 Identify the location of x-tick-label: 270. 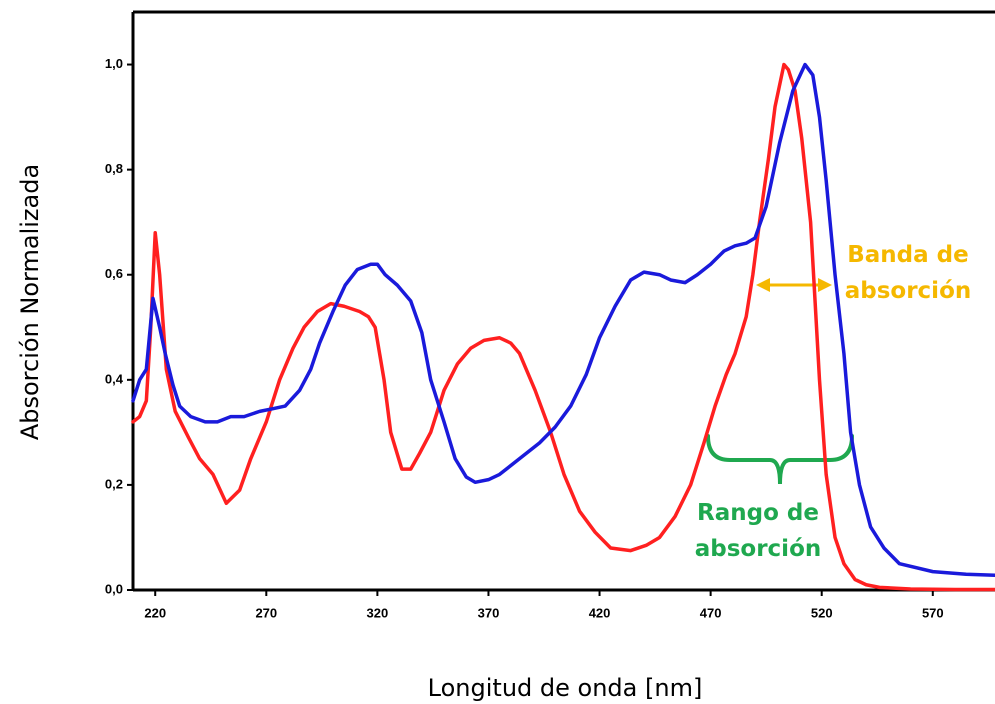
(266, 612).